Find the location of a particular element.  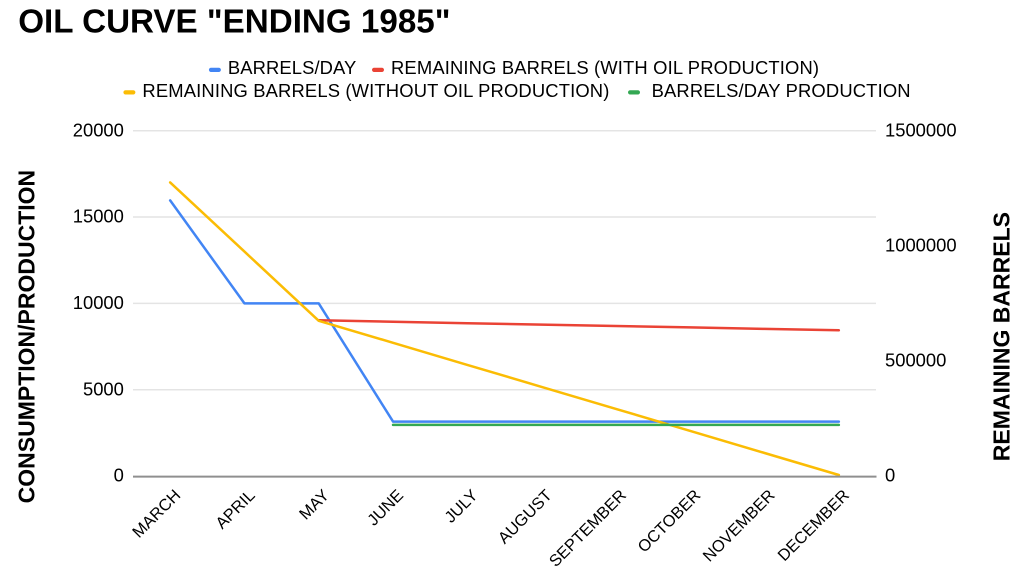

svg-text: 500000 is located at coordinates (915, 360).